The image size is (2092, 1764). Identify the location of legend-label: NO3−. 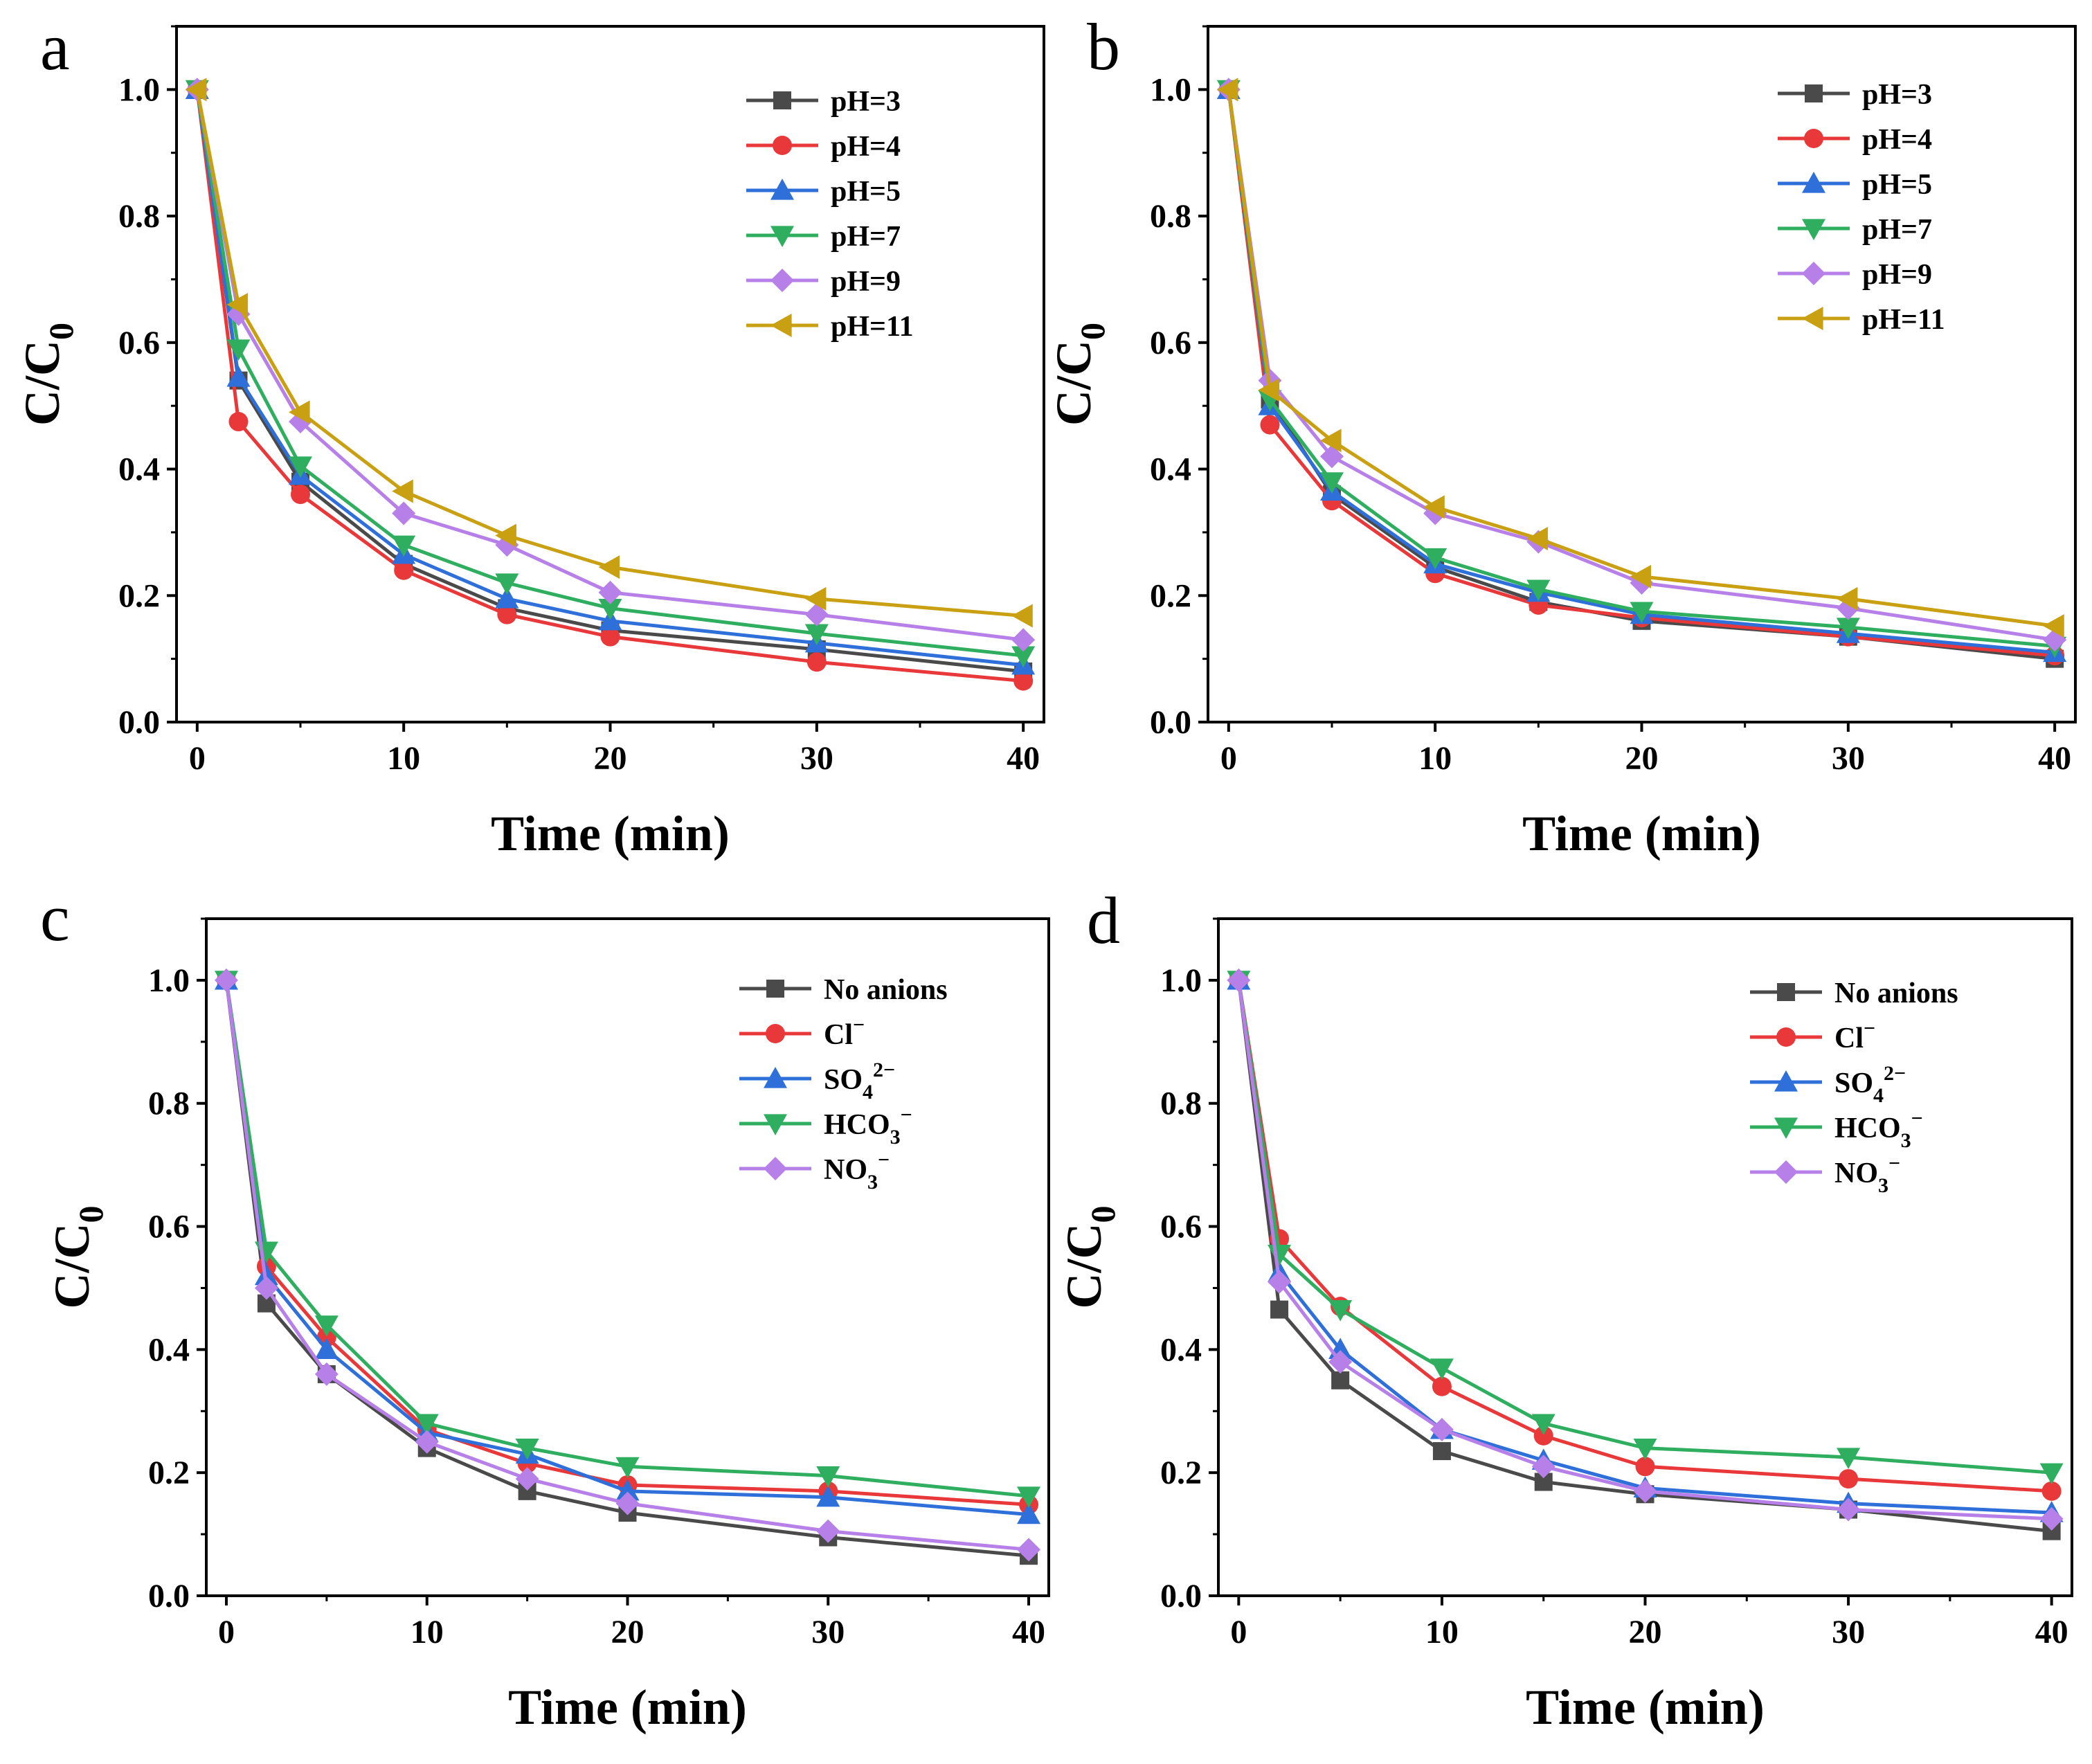
(857, 1171).